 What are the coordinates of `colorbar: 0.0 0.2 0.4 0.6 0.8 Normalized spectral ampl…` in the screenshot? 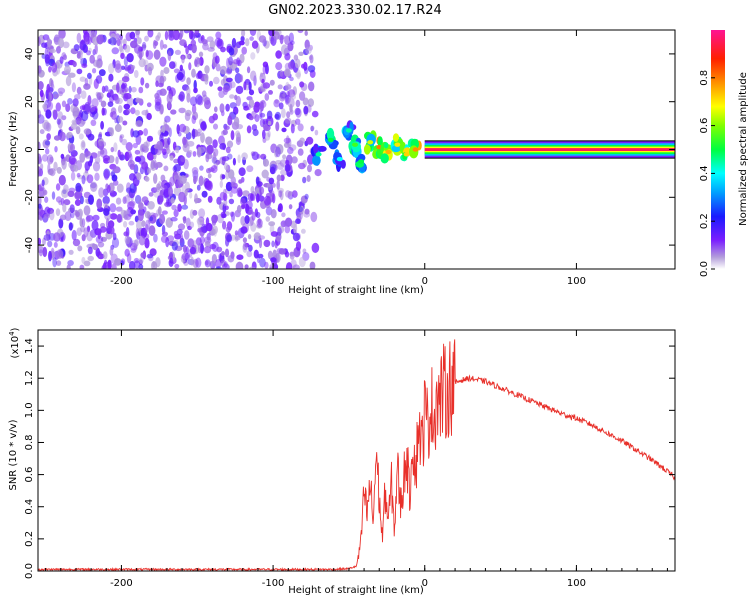 It's located at (724, 153).